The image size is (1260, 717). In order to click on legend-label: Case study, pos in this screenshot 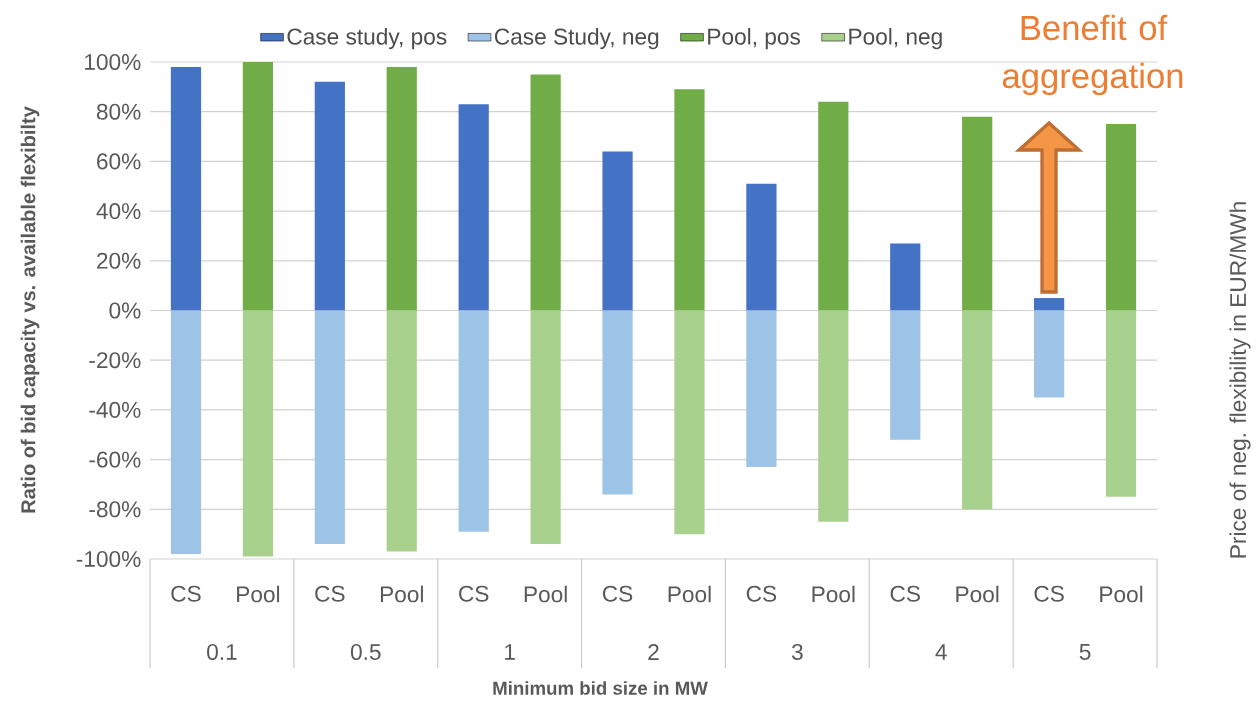, I will do `click(367, 39)`.